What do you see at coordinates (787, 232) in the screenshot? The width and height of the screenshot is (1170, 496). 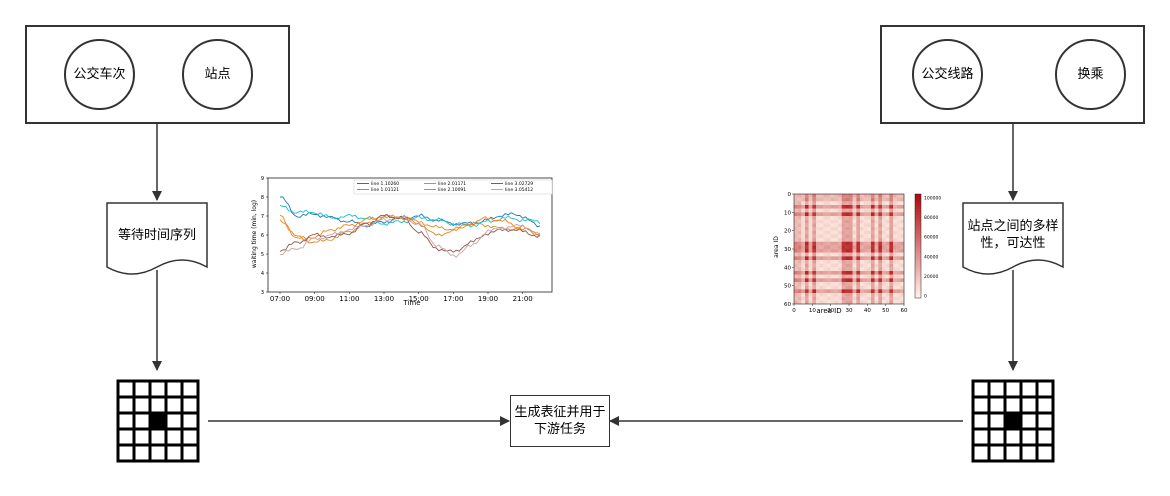 I see `hm-y-tick-label: 20` at bounding box center [787, 232].